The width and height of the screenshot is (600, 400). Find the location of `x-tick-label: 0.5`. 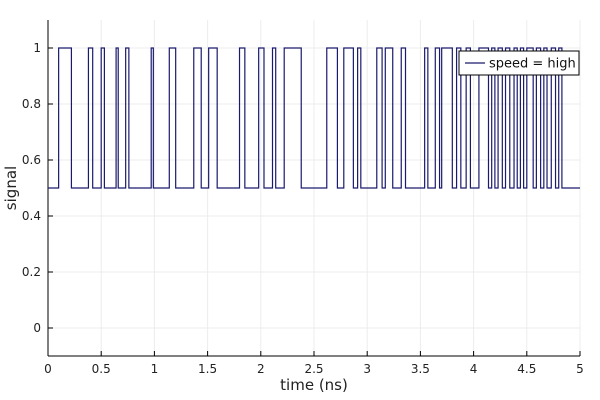

x-tick-label: 0.5 is located at coordinates (101, 369).